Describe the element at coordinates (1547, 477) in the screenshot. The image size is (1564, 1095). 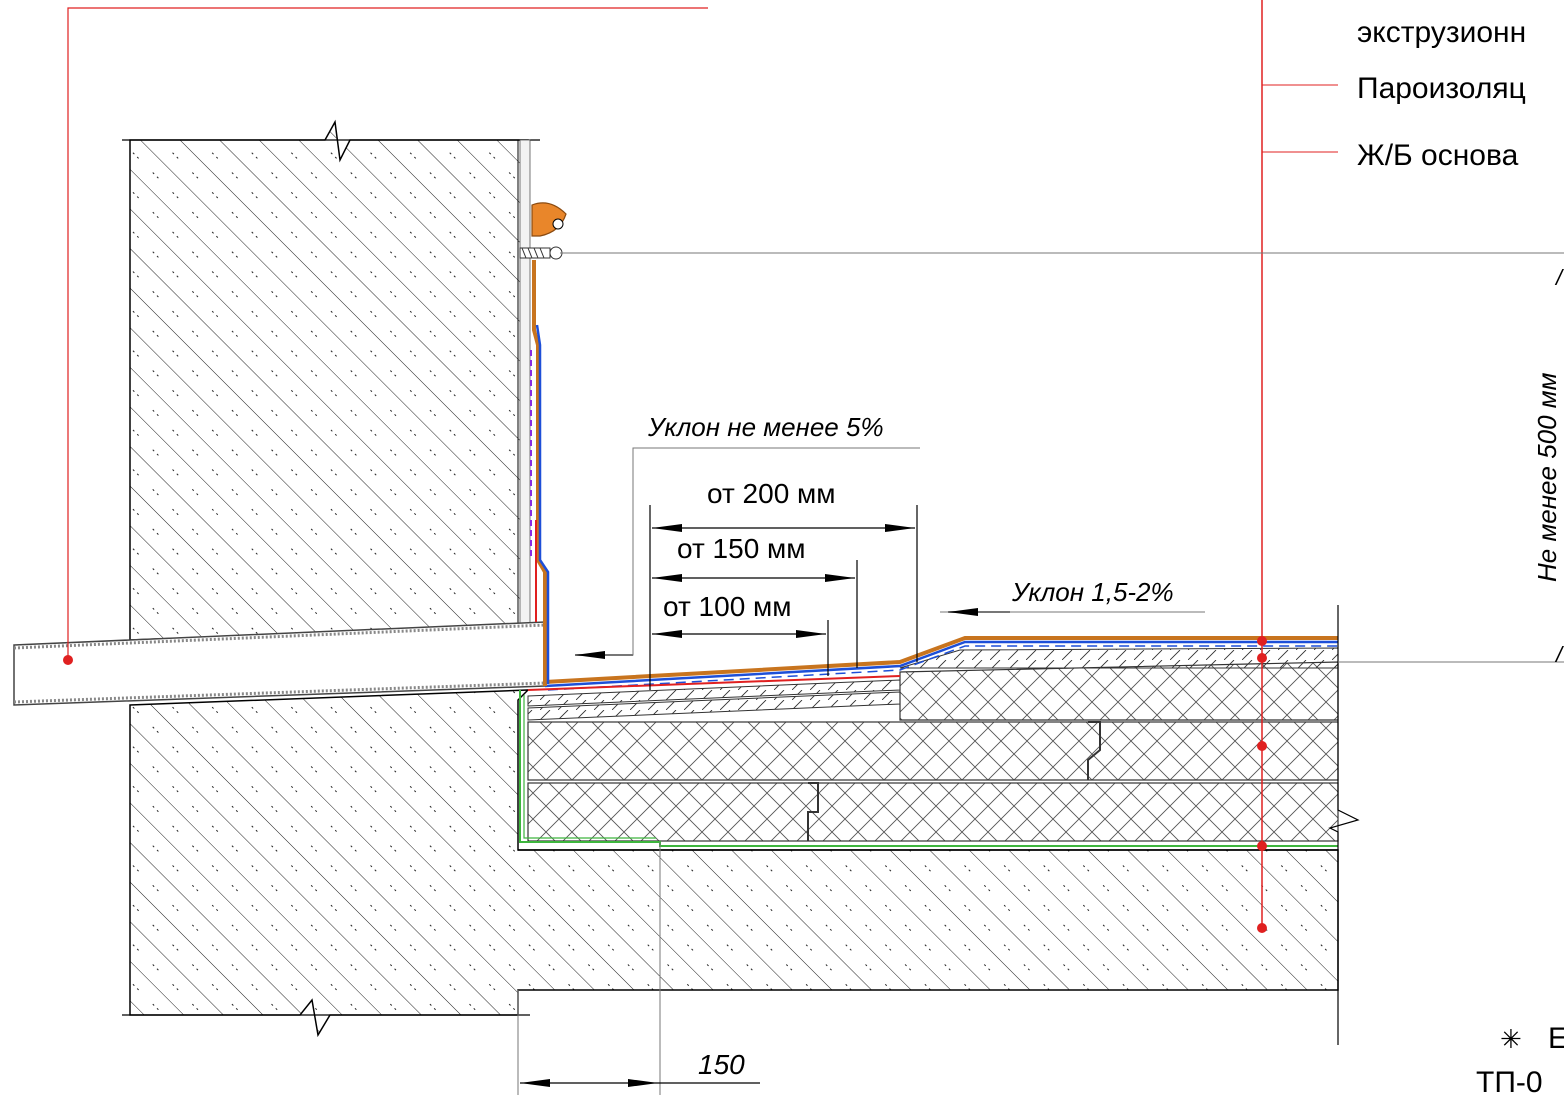
I see `dim-vertical-label: Не менее 500 мм` at that location.